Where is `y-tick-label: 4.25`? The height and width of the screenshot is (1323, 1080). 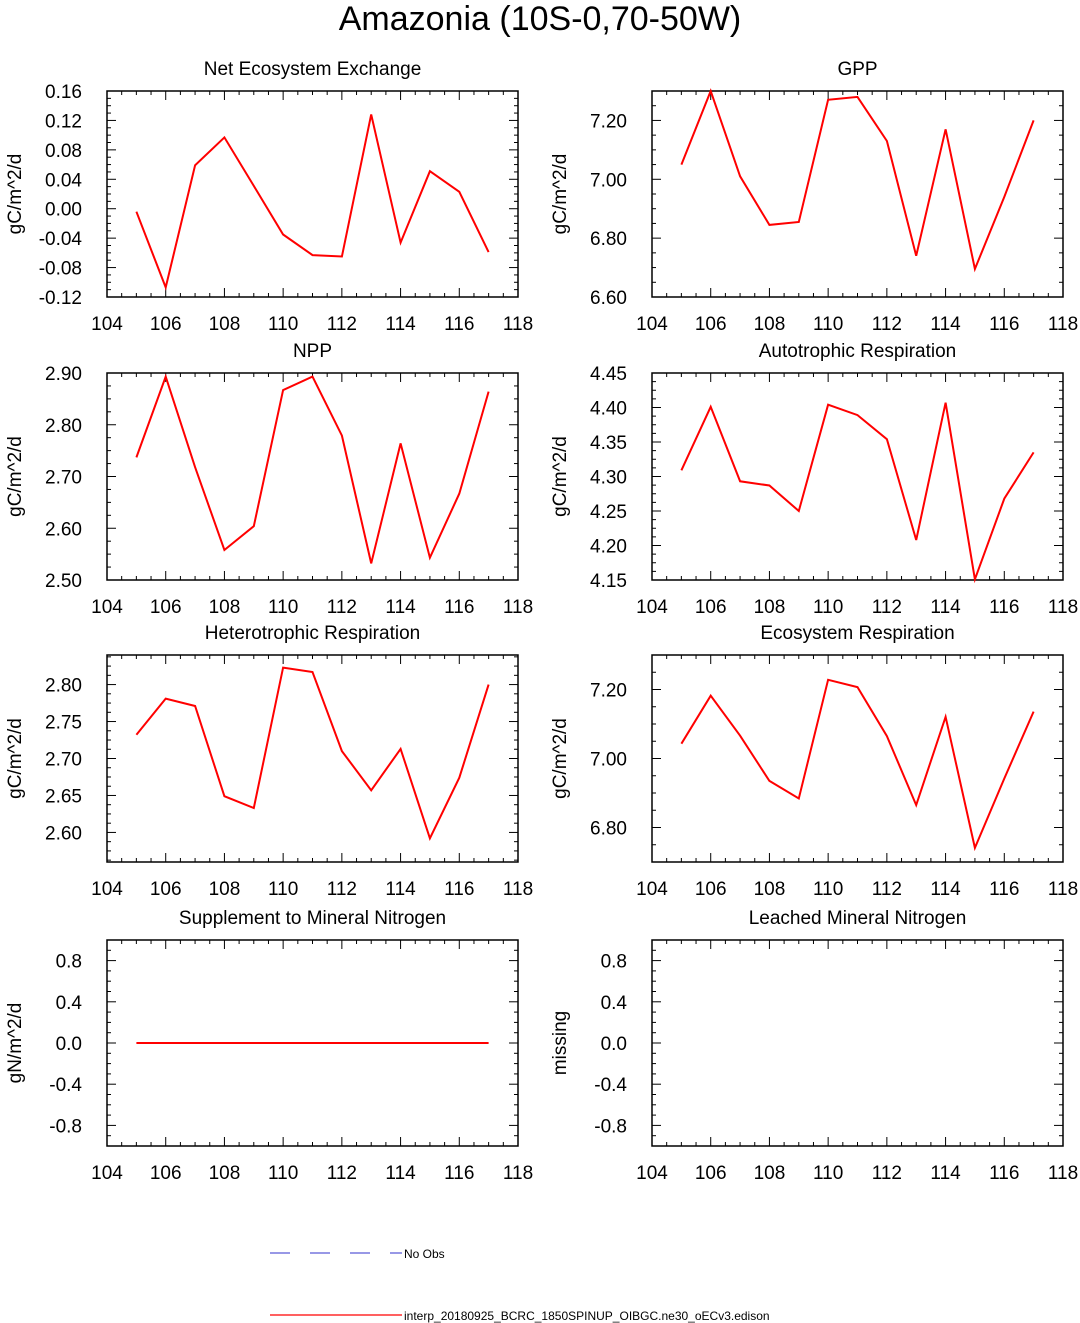 y-tick-label: 4.25 is located at coordinates (608, 512).